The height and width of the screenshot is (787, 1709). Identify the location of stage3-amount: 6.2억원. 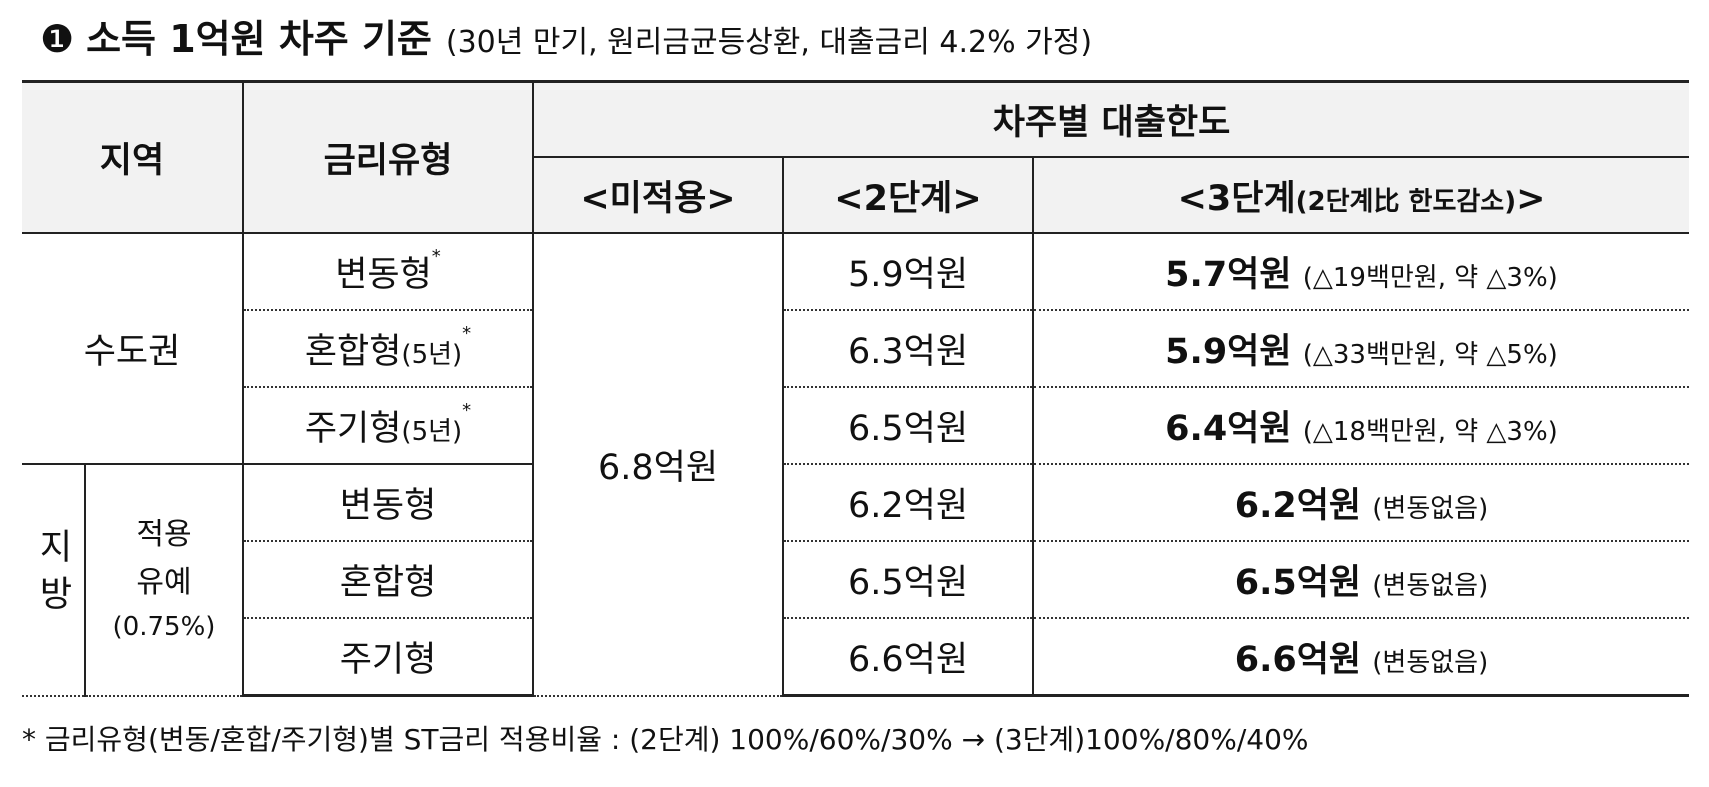
(1298, 506).